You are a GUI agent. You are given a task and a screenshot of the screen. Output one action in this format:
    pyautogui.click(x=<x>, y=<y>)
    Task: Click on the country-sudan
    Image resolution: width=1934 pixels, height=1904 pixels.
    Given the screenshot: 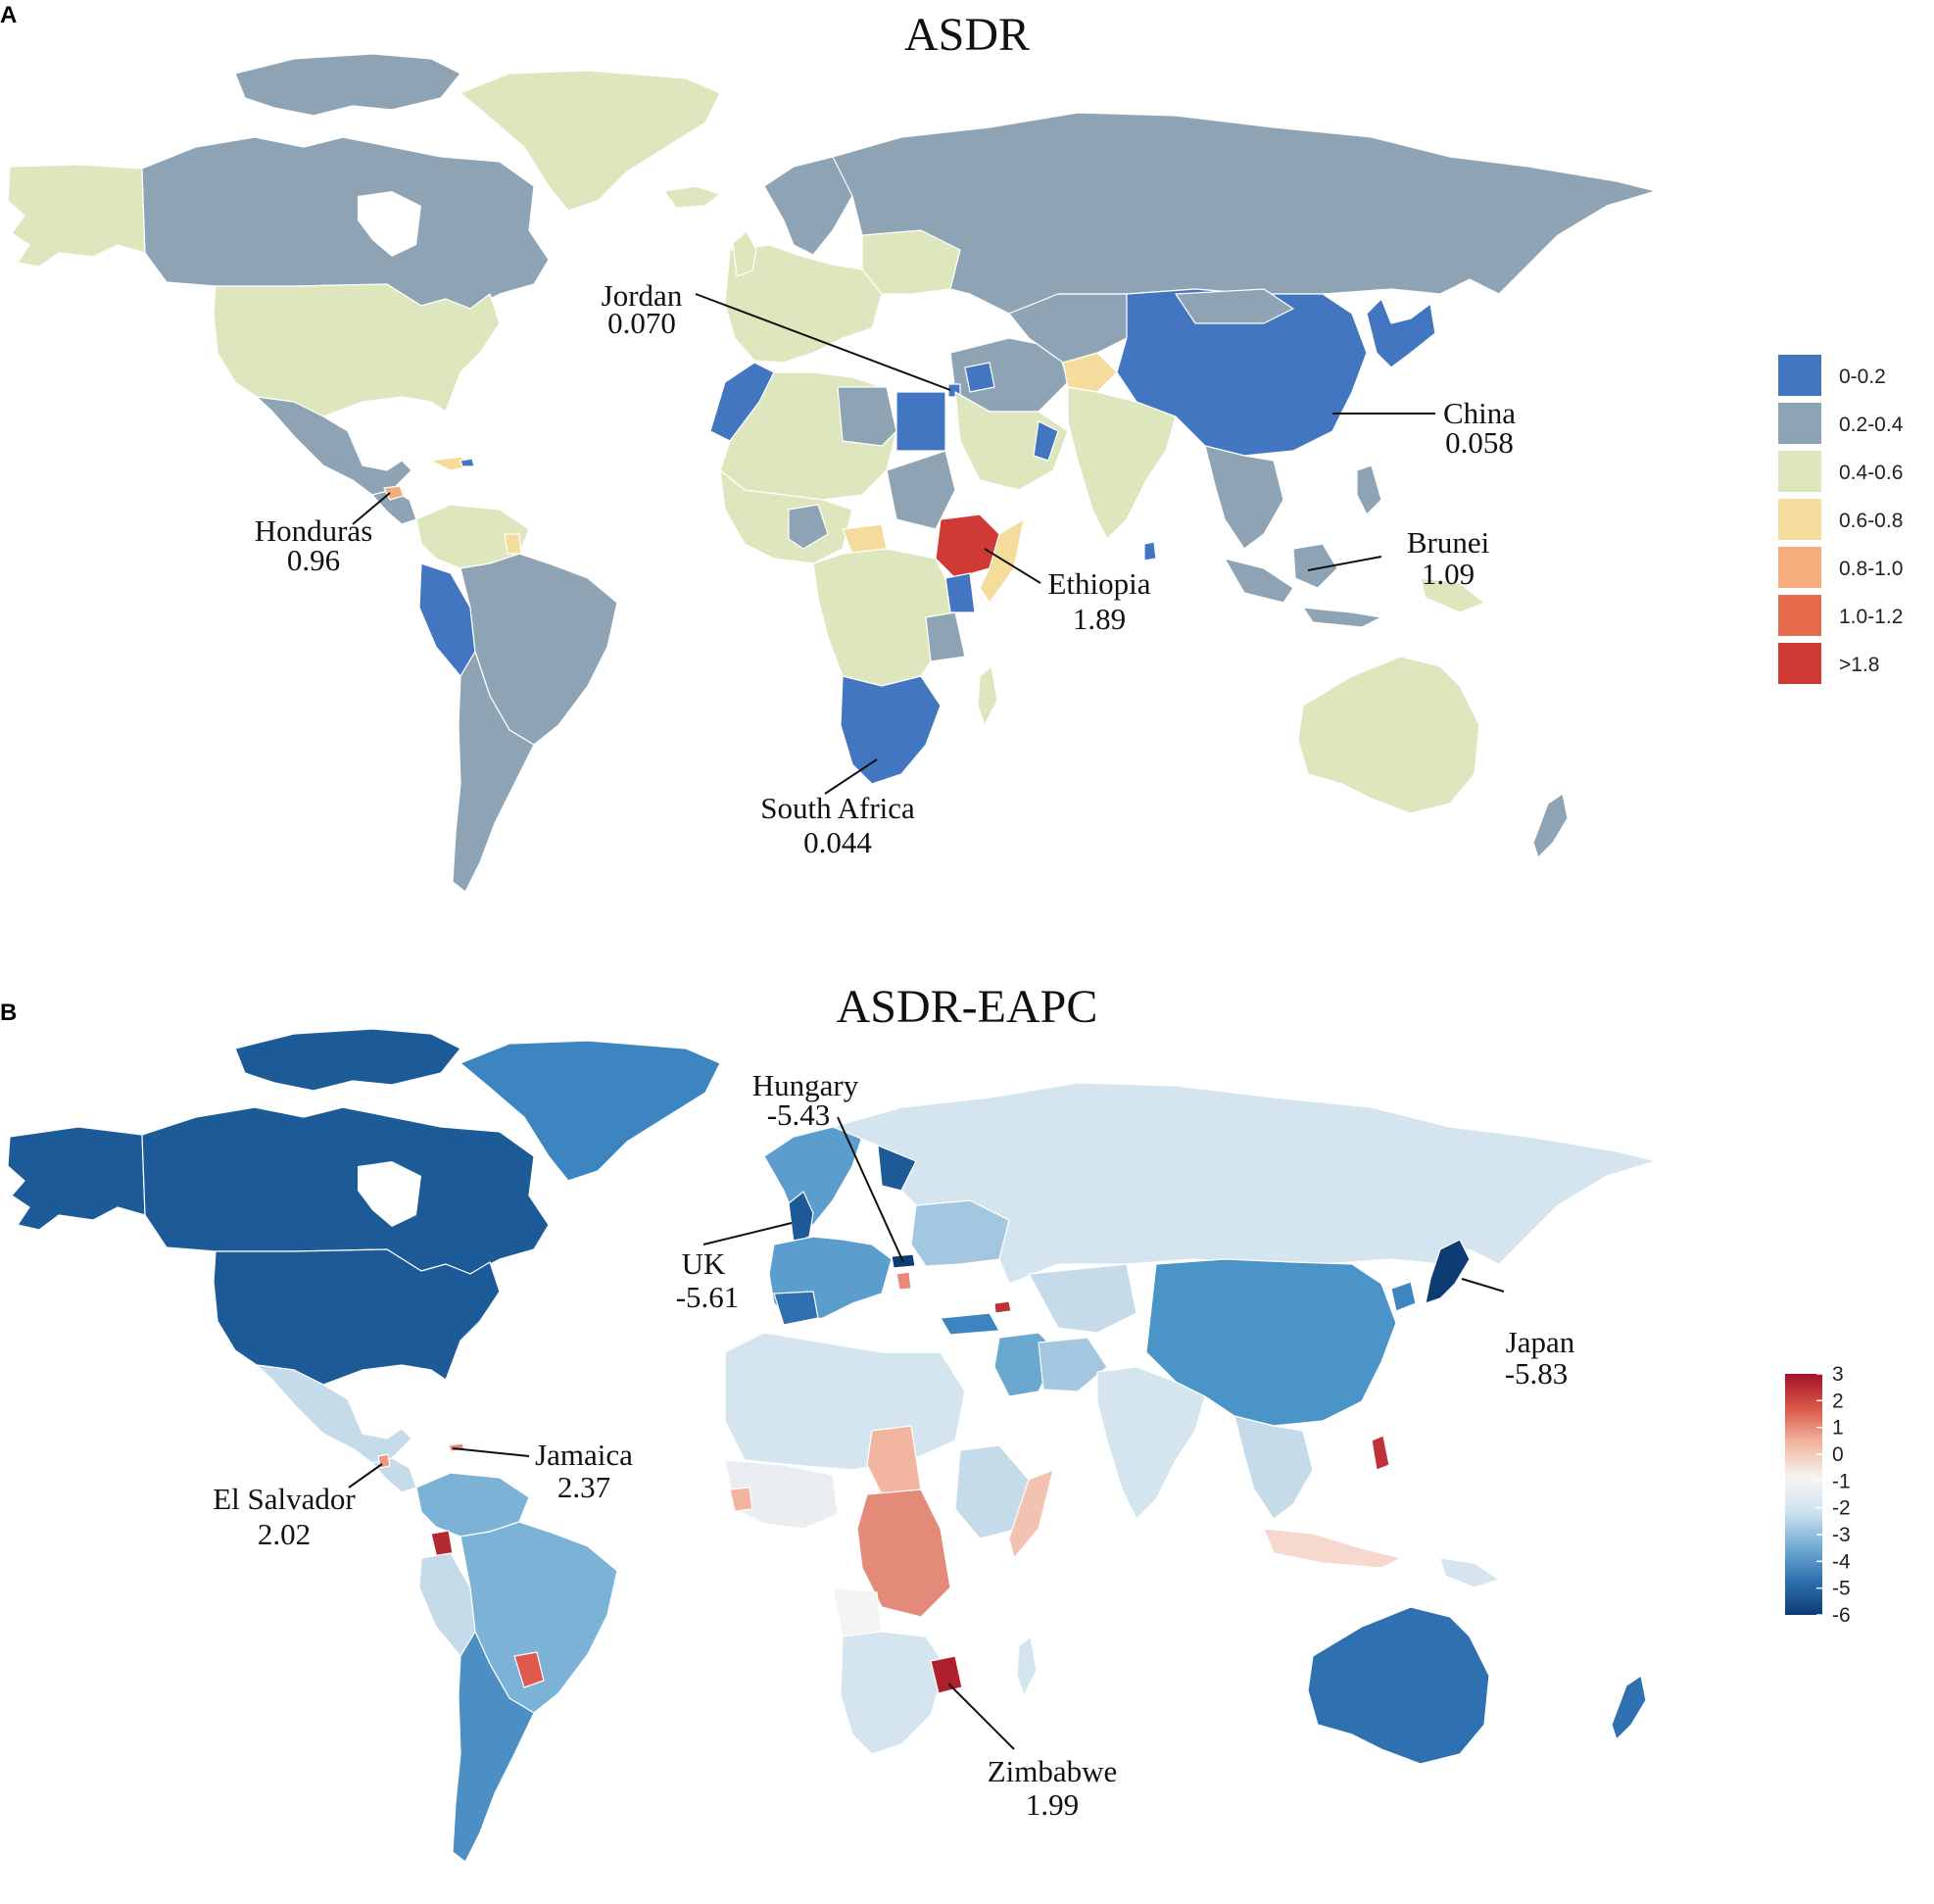 What is the action you would take?
    pyautogui.click(x=921, y=490)
    